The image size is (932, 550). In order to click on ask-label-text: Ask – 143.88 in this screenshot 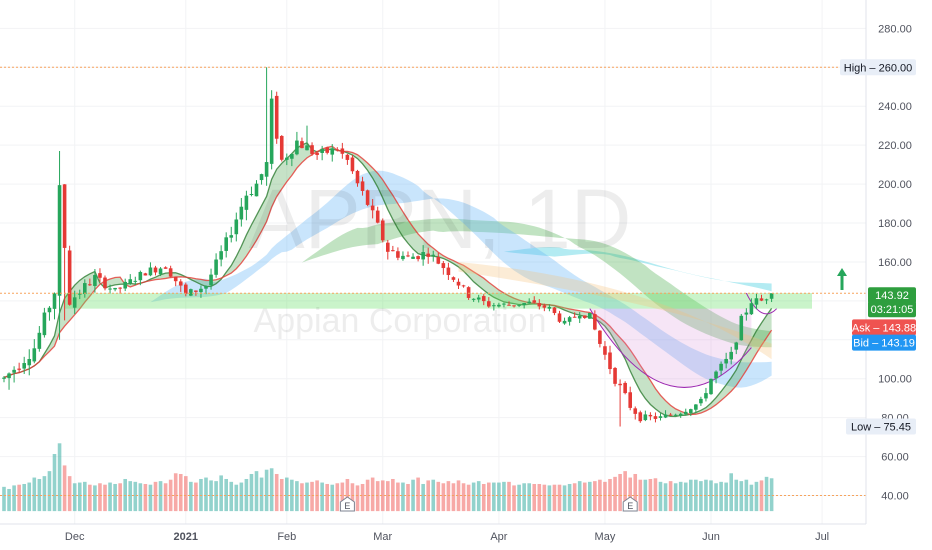, I will do `click(884, 328)`.